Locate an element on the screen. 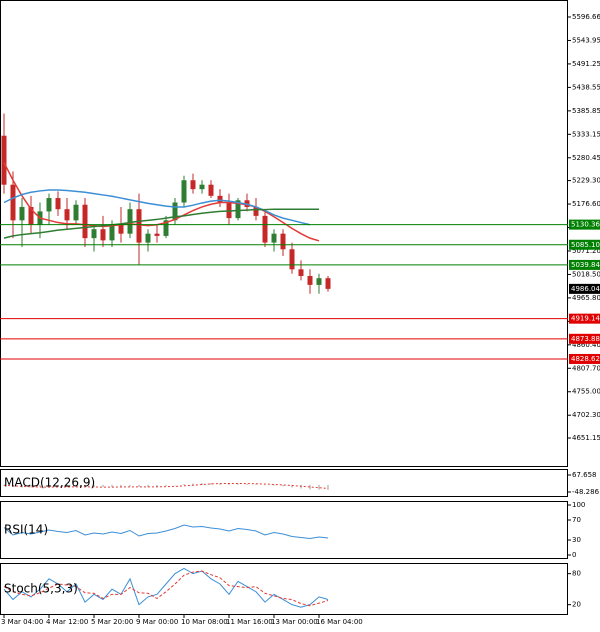 The image size is (600, 632). last-price: 4986.04 is located at coordinates (585, 289).